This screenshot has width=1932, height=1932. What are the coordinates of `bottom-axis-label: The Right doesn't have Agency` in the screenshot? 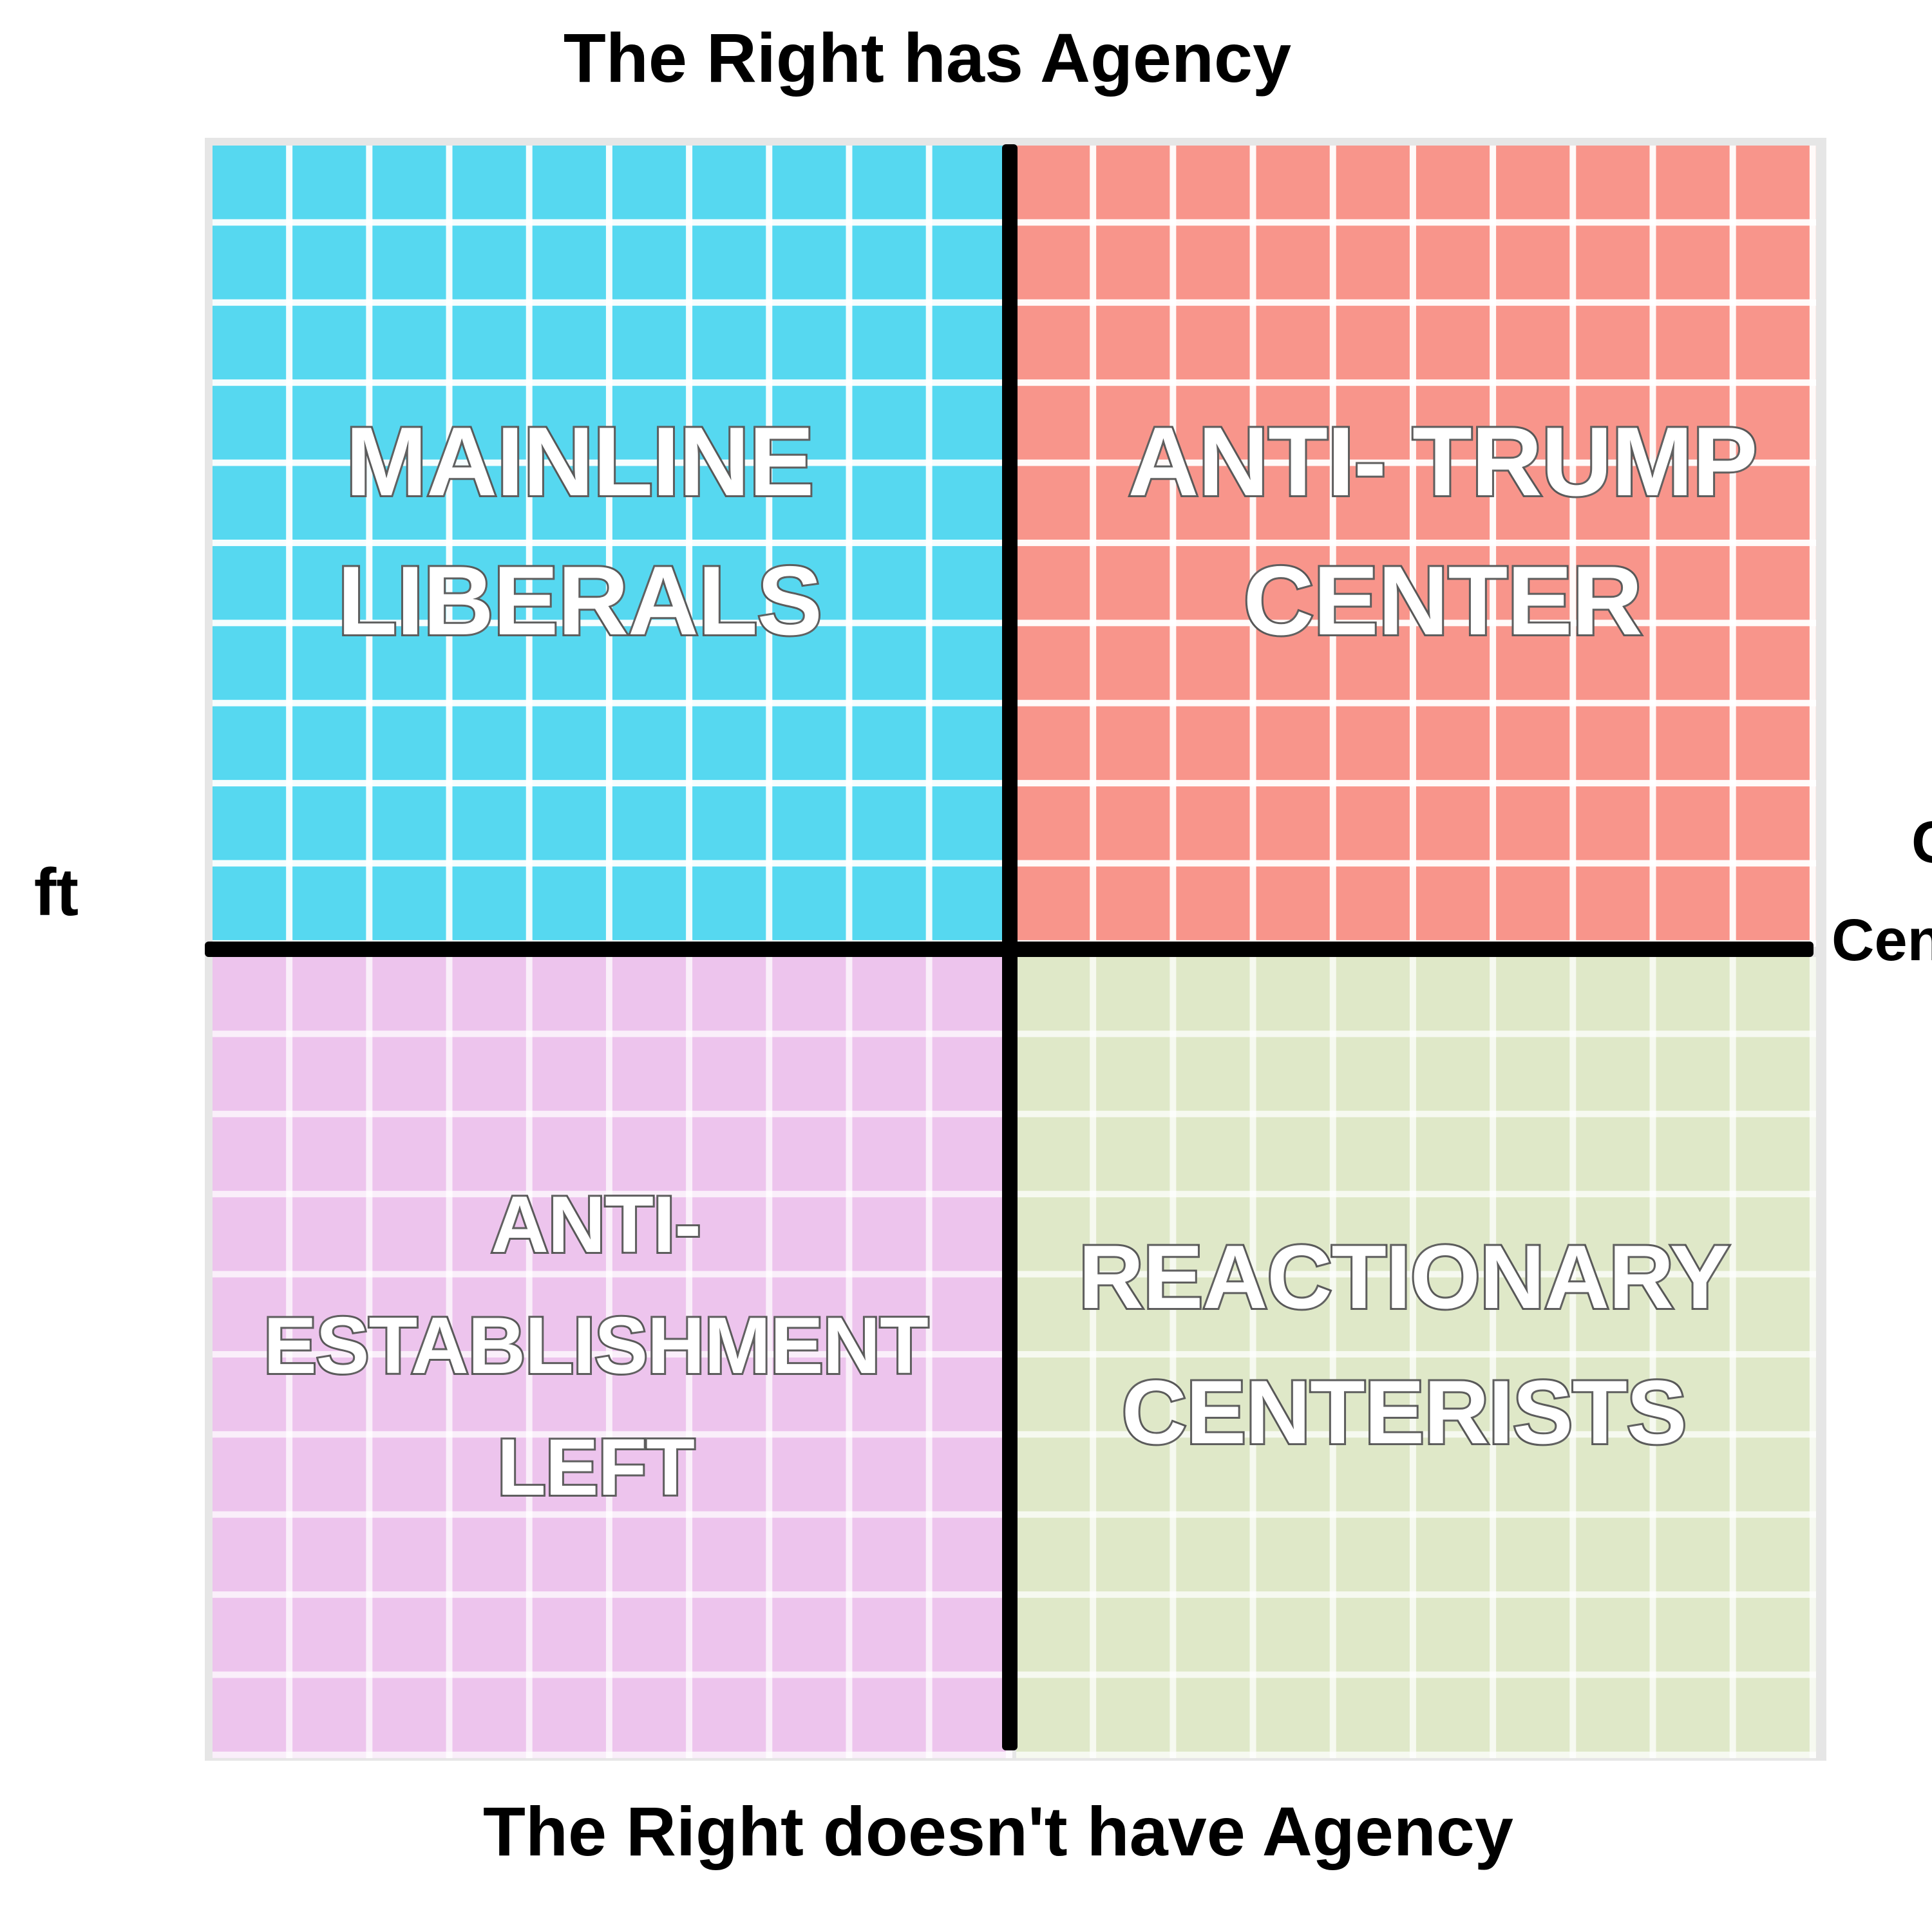 It's located at (998, 1831).